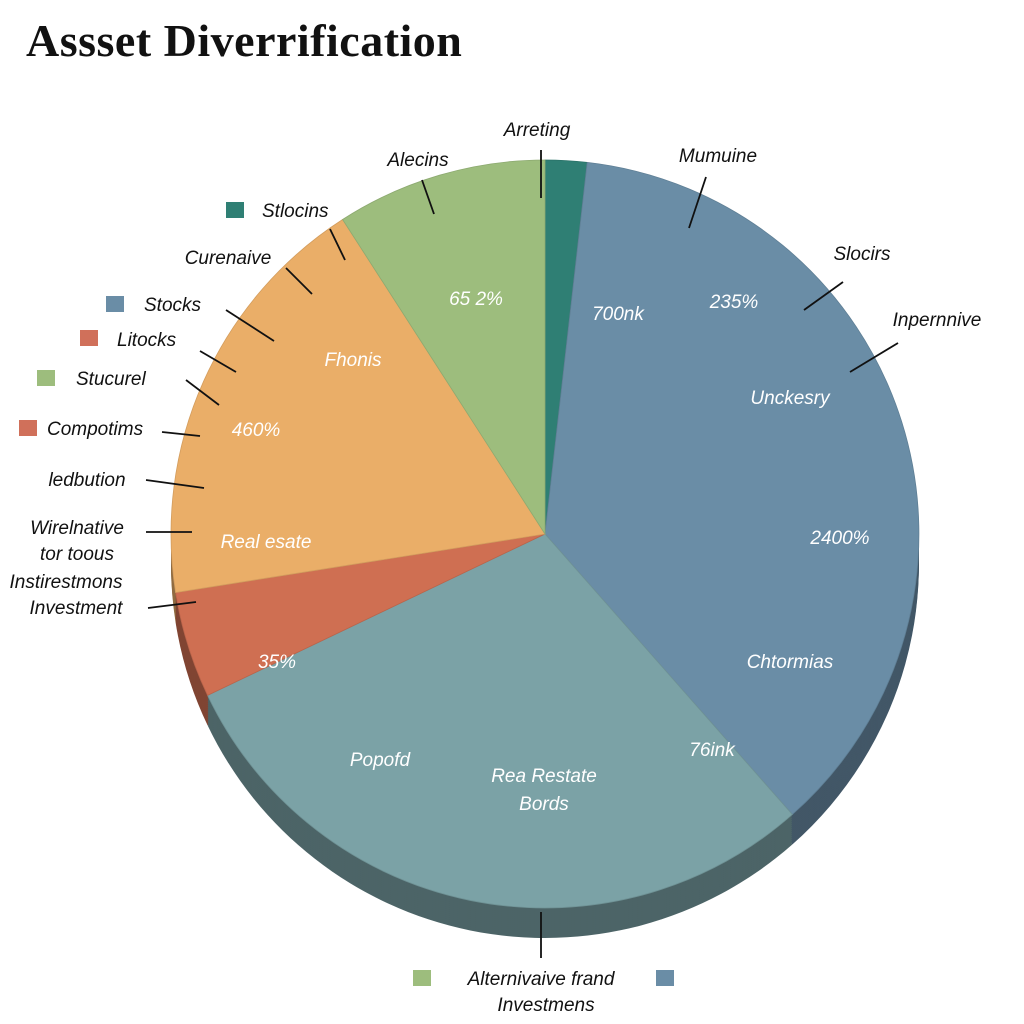 This screenshot has width=1024, height=1024. What do you see at coordinates (66, 582) in the screenshot?
I see `callout-label: Instirestmons` at bounding box center [66, 582].